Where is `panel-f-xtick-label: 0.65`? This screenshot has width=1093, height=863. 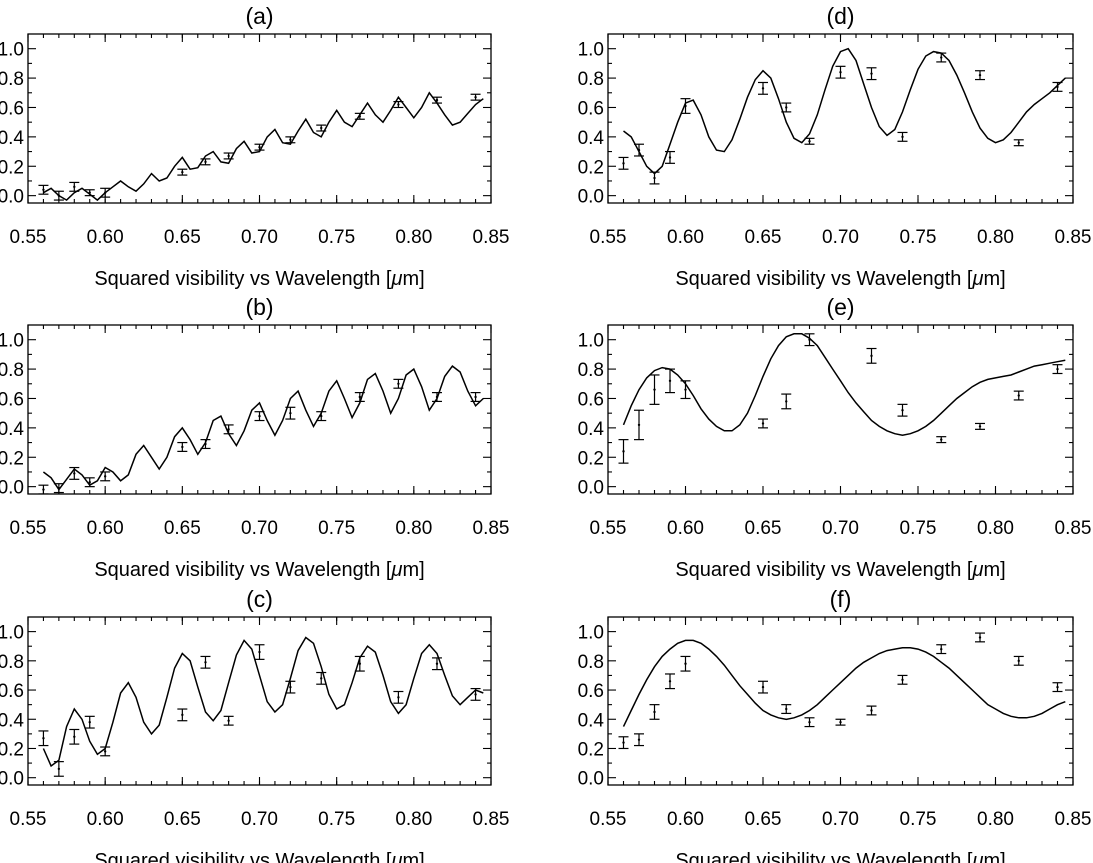
panel-f-xtick-label: 0.65 is located at coordinates (763, 819).